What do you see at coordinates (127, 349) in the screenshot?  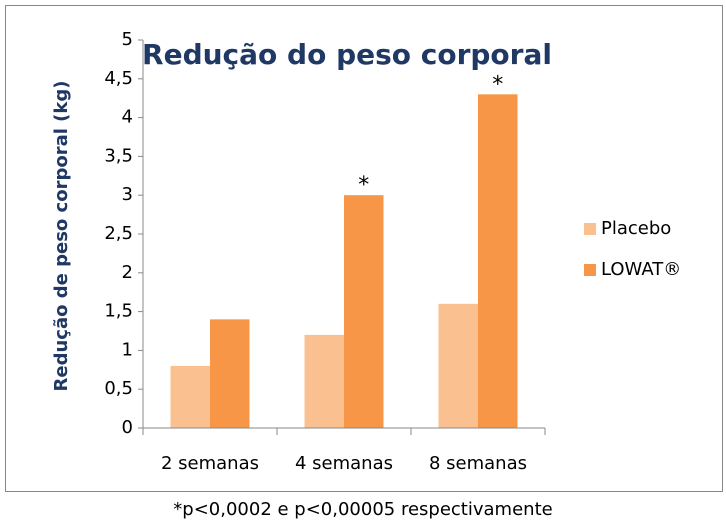 I see `y-tick-label: 1` at bounding box center [127, 349].